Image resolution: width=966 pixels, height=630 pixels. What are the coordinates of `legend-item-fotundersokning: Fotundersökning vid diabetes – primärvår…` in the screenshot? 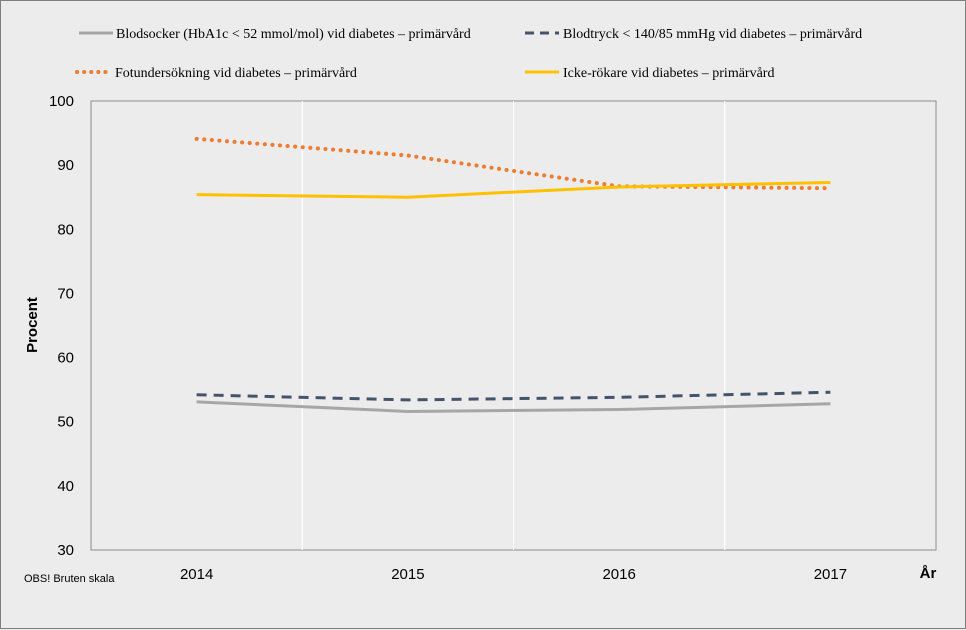 It's located at (217, 73).